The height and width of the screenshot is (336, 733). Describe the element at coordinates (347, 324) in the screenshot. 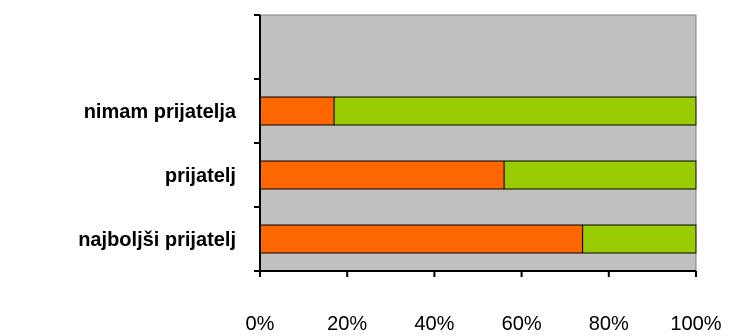

I see `x-tick-label: 20%` at that location.